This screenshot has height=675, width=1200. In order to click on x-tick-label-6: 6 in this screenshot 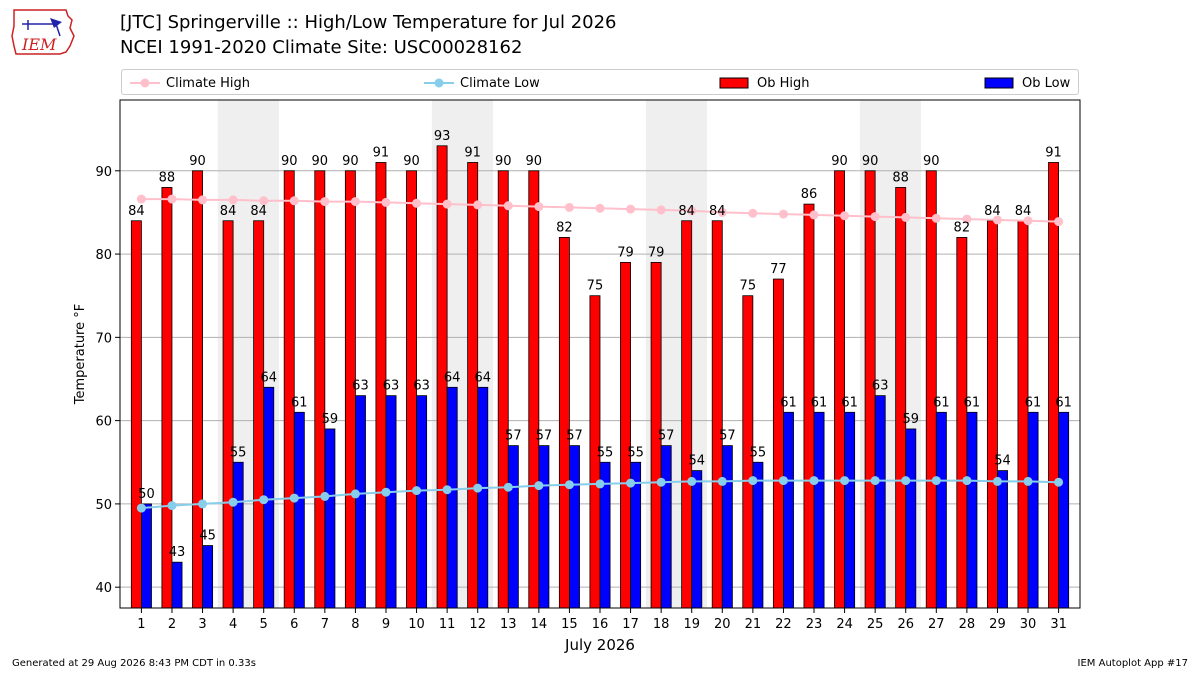, I will do `click(294, 624)`.